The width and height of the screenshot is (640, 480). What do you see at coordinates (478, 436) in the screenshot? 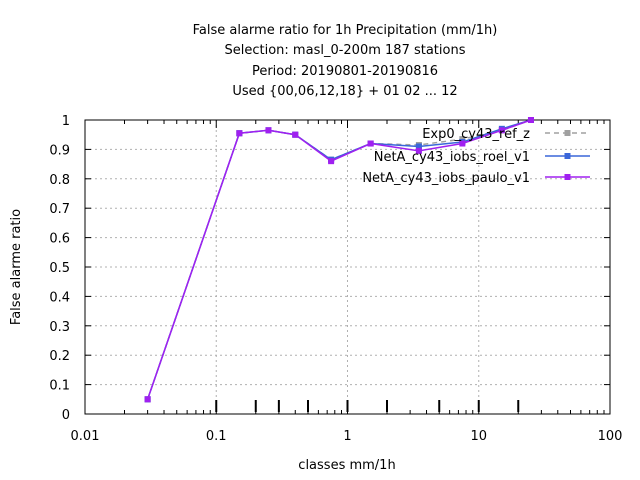
I see `x-tick-label: 10` at bounding box center [478, 436].